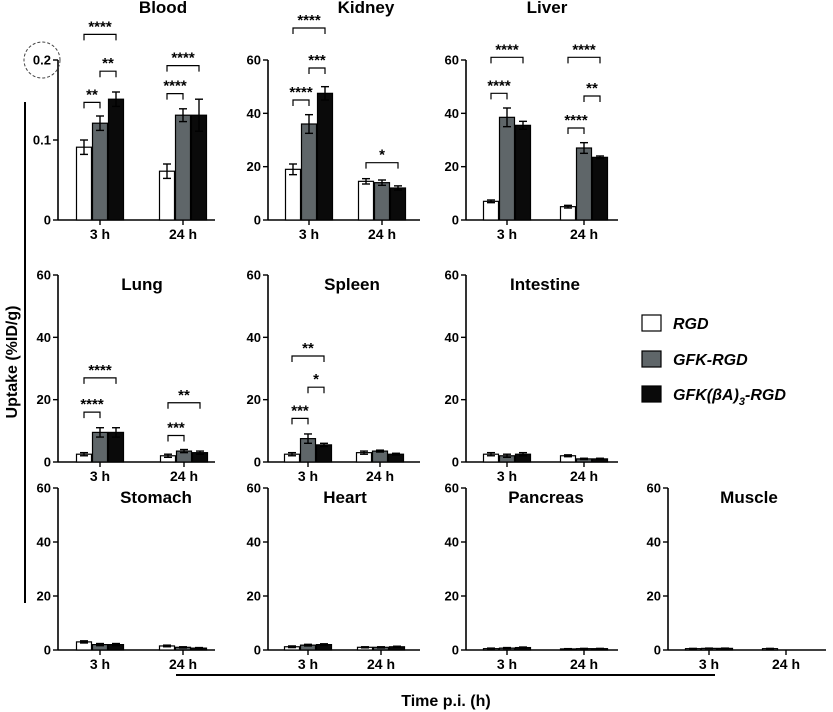  What do you see at coordinates (126, 576) in the screenshot?
I see `panel-stomach: Stomach 0 20 40 60 3 h 24 h` at bounding box center [126, 576].